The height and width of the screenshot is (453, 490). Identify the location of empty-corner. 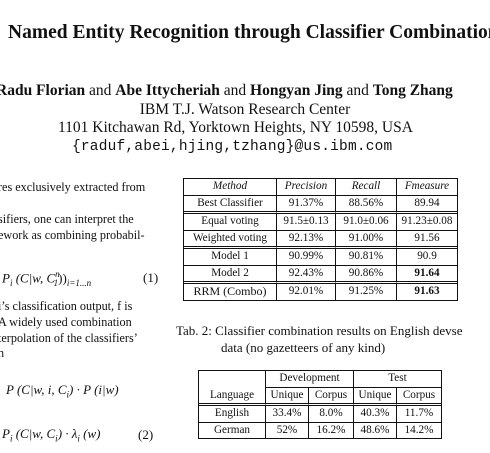
(232, 379).